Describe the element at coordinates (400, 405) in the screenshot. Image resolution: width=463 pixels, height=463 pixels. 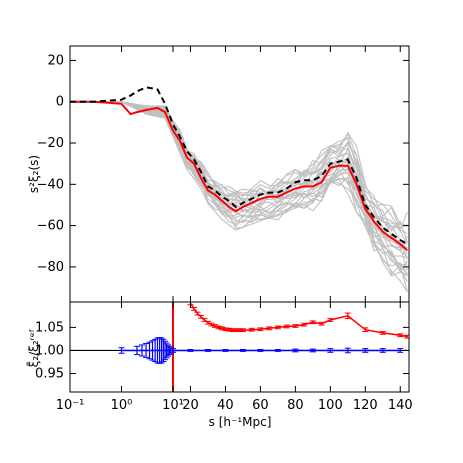
I see `x-tick-label: 140` at that location.